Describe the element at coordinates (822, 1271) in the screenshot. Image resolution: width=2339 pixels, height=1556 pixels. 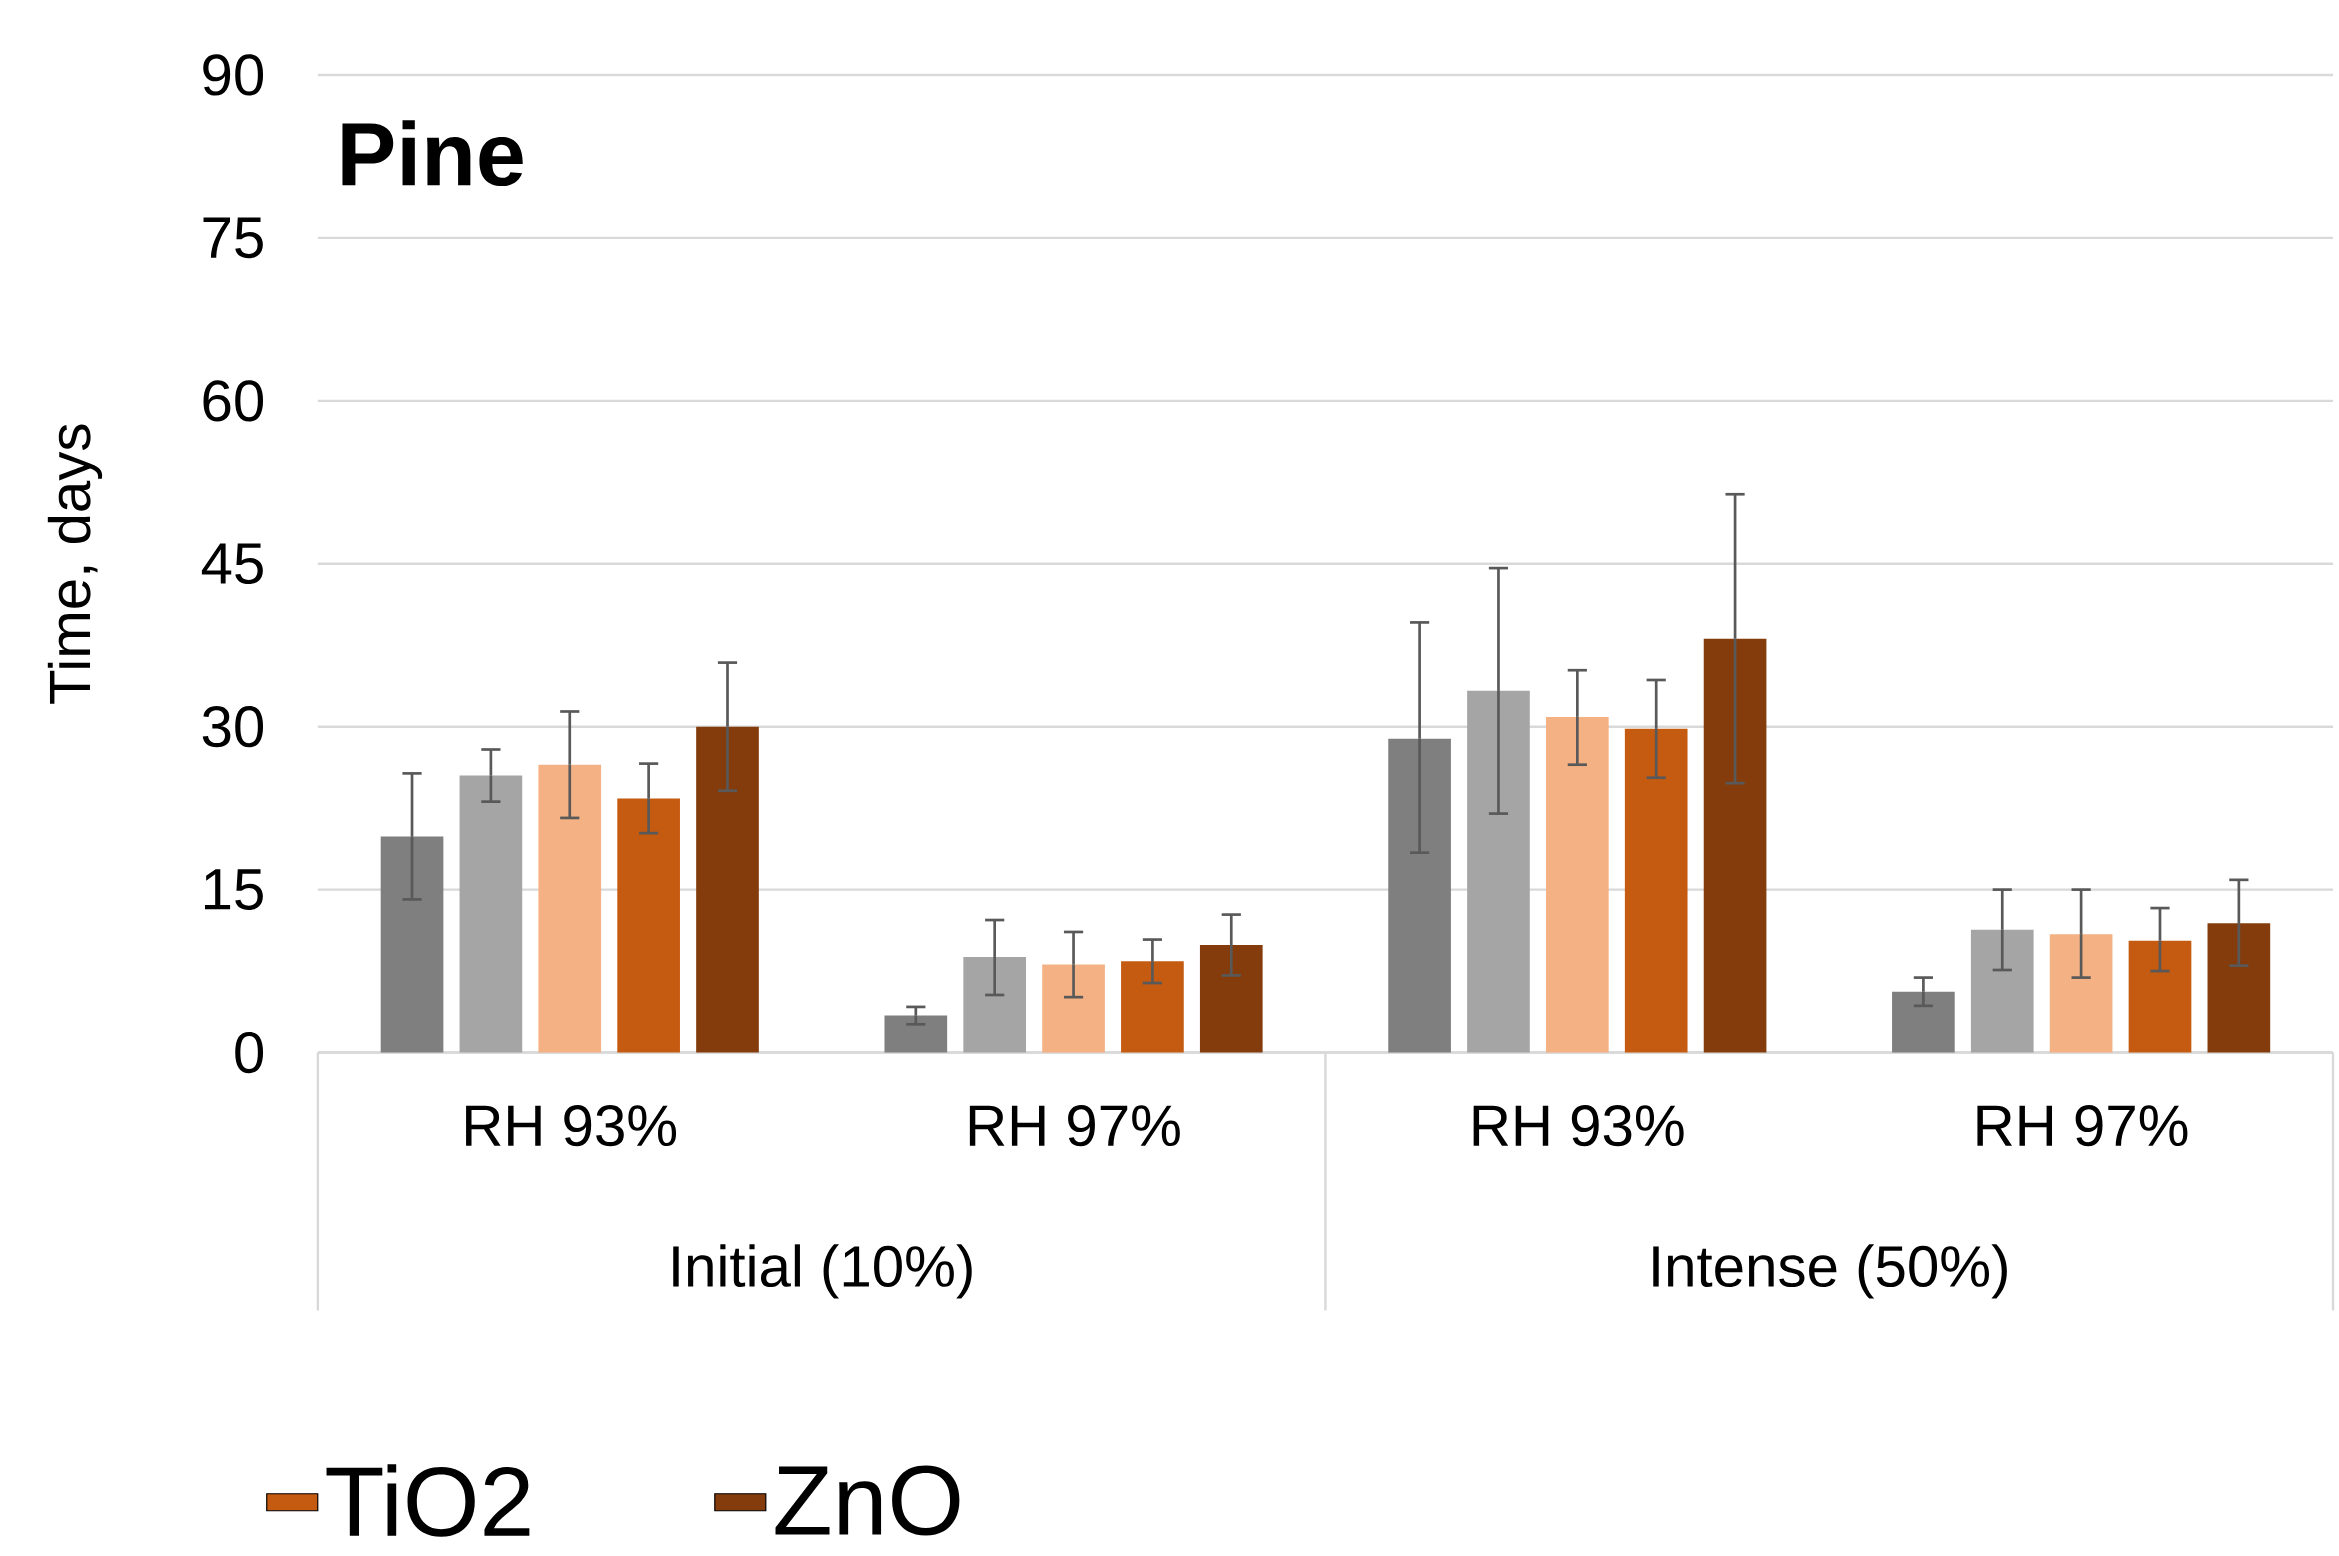
I see `text: Initial (10%)` at that location.